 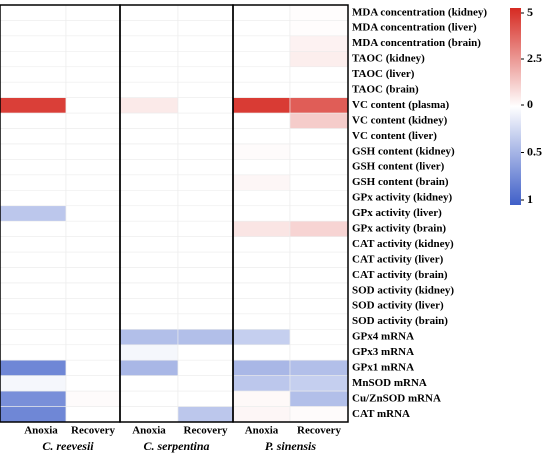 I want to click on row-label: TAOC (kidney), so click(x=388, y=59).